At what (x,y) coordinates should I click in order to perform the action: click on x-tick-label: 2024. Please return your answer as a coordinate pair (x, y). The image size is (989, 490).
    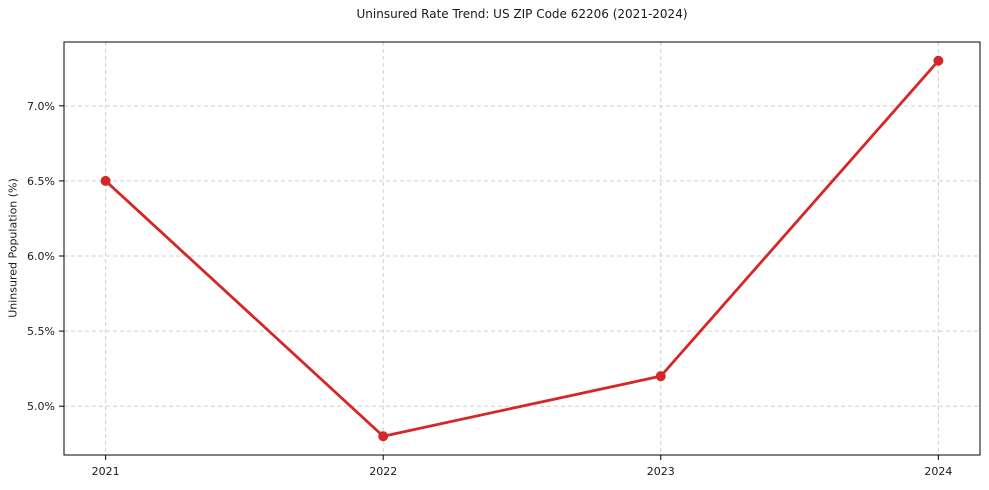
    Looking at the image, I should click on (938, 471).